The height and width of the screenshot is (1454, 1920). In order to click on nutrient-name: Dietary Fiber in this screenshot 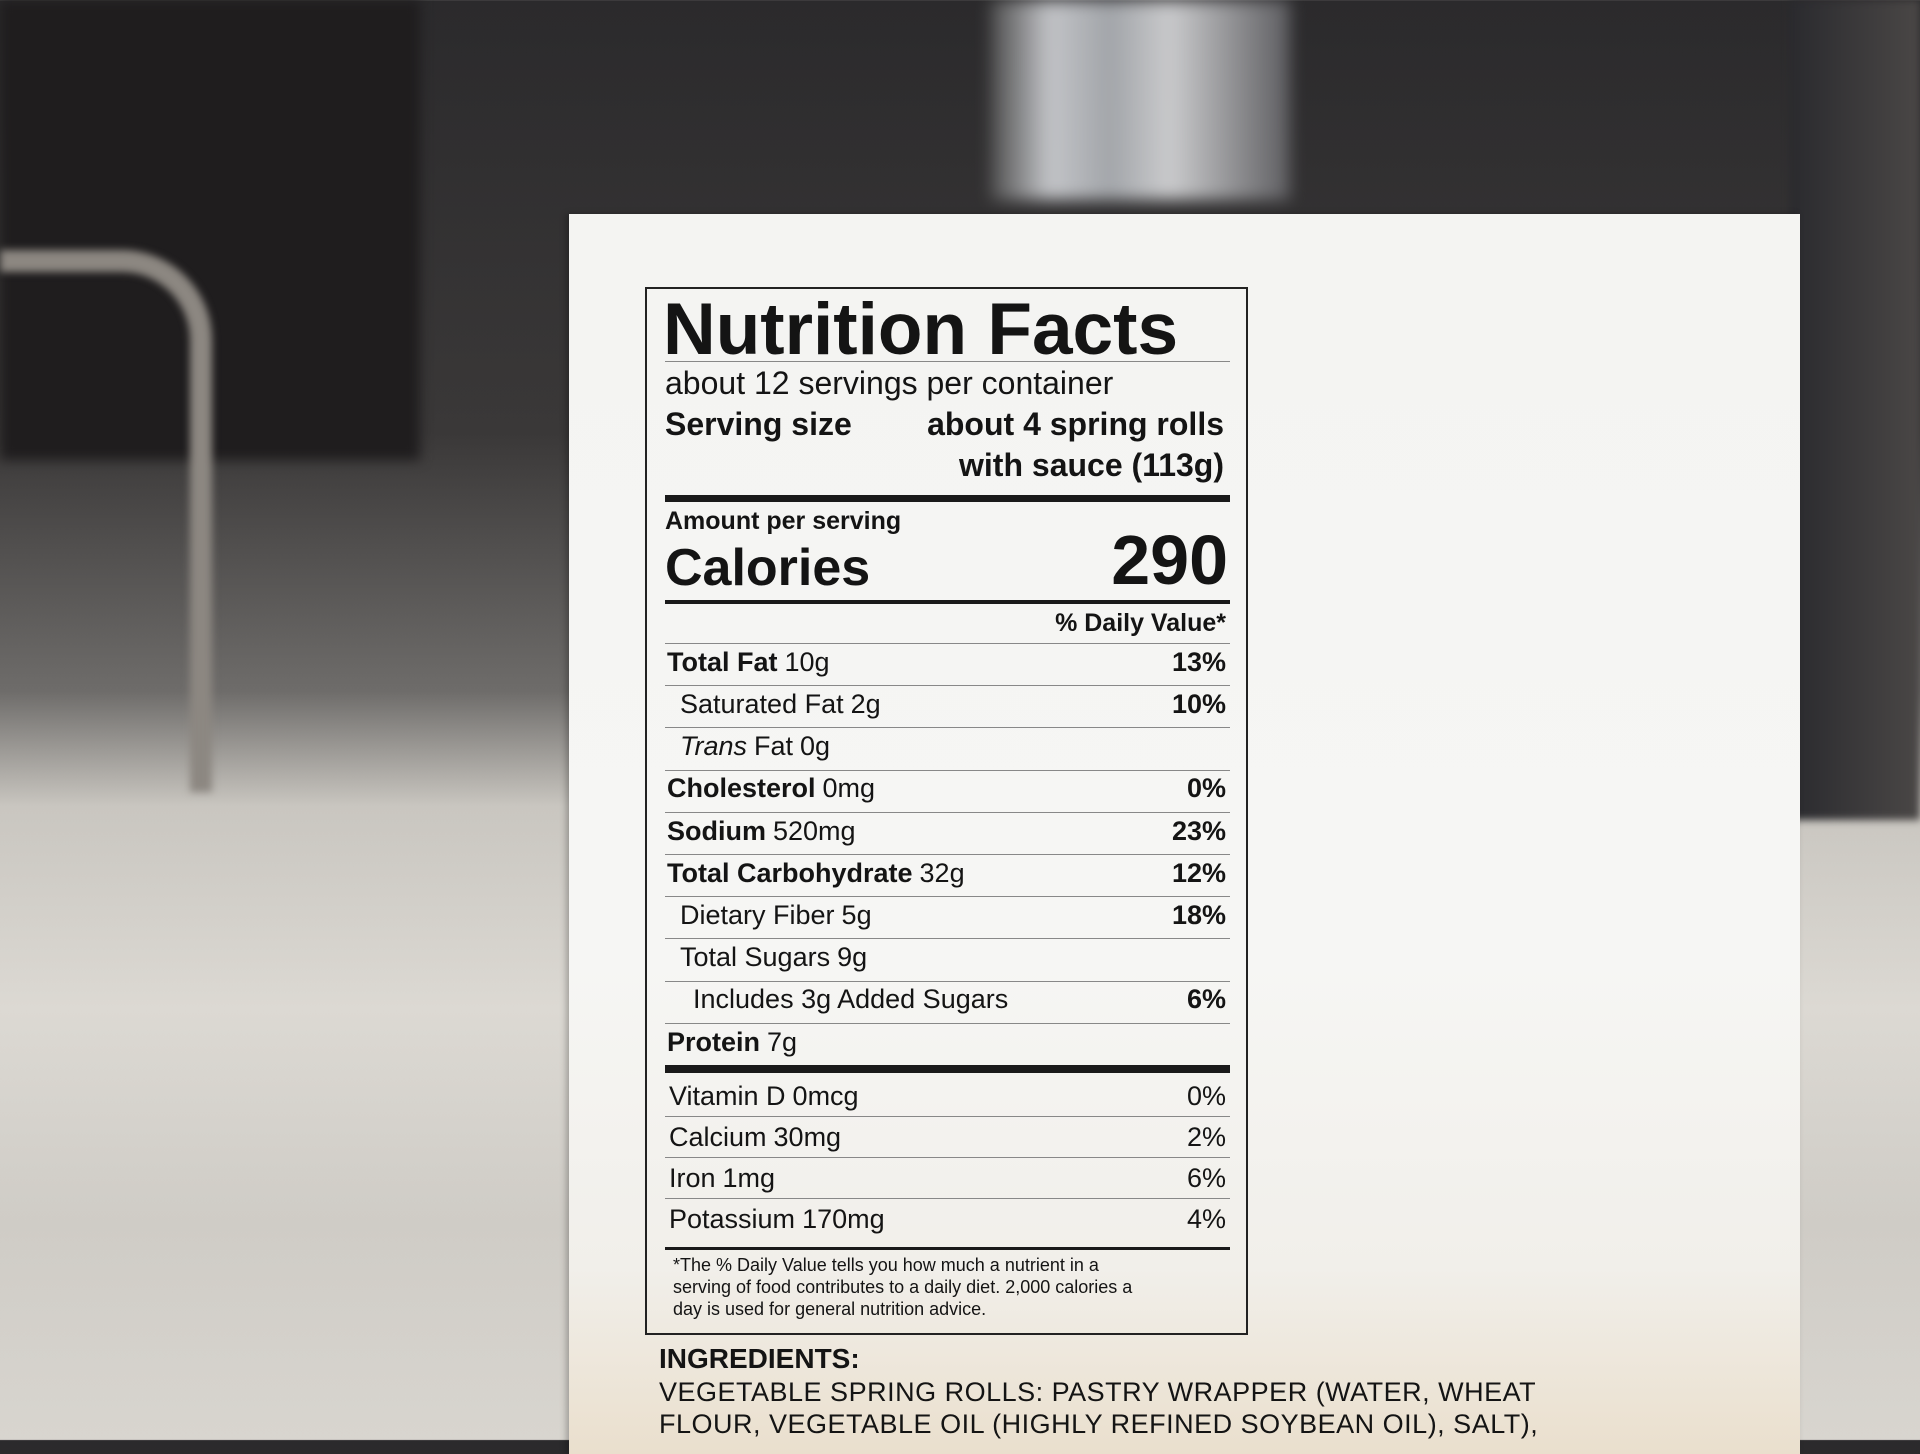, I will do `click(757, 915)`.